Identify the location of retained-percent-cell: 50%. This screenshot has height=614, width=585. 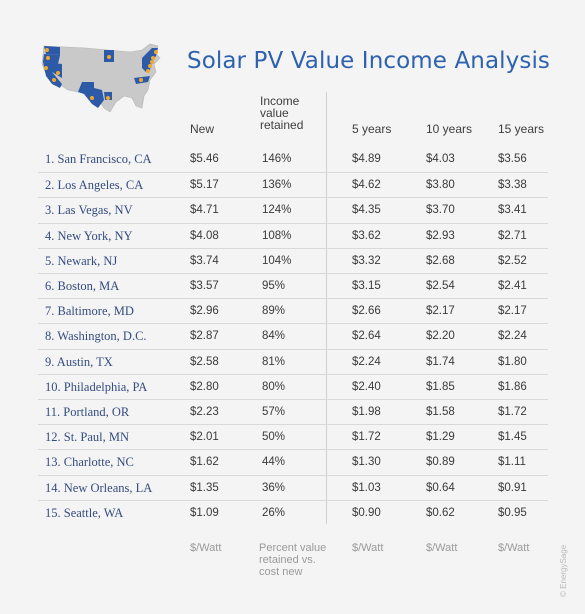
(274, 437).